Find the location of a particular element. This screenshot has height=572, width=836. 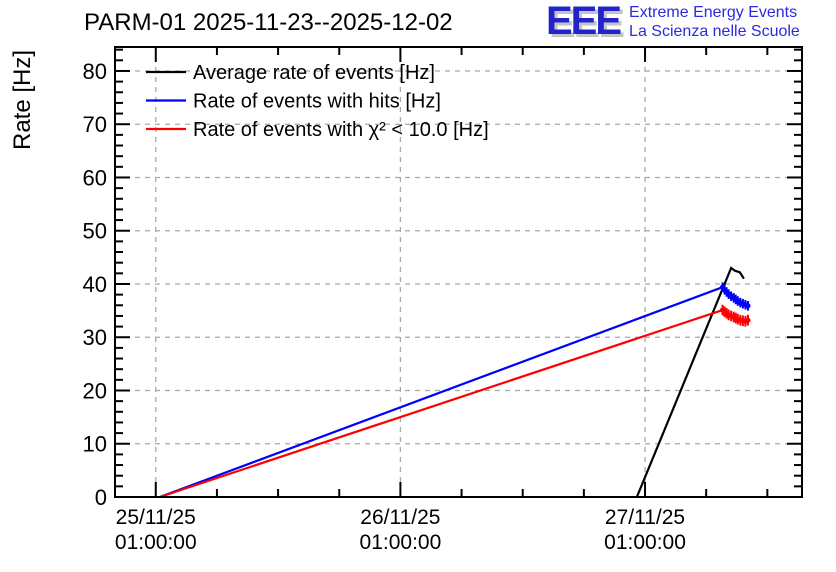

svg-text: Average rate of events [Hz] is located at coordinates (314, 73).